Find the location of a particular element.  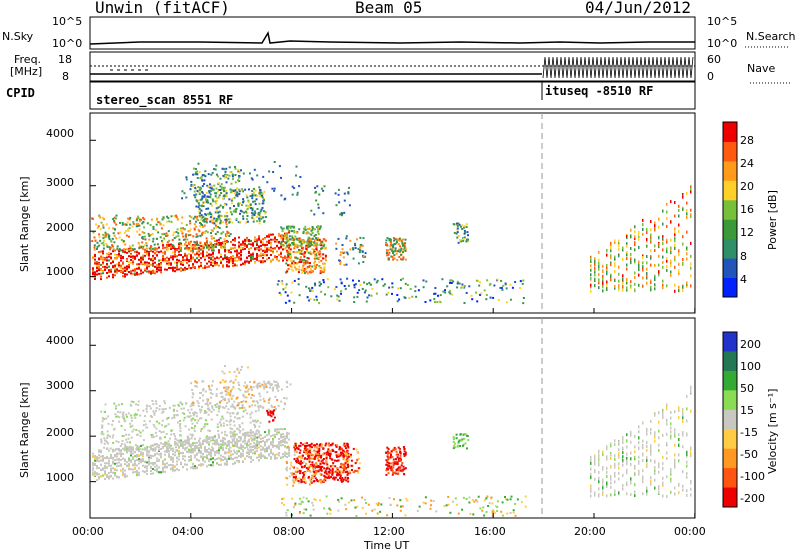

power-cbar-tick-20: 20 is located at coordinates (747, 186).